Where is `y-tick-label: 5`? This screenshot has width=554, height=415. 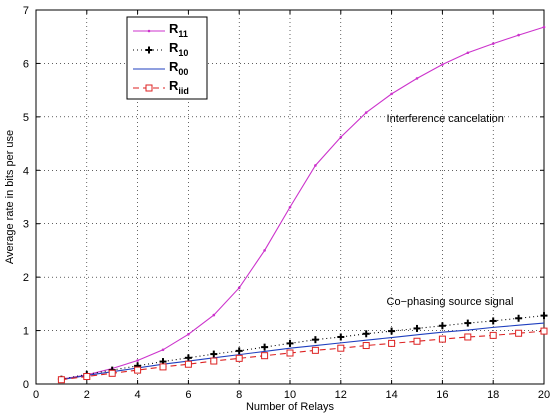 y-tick-label: 5 is located at coordinates (26, 118).